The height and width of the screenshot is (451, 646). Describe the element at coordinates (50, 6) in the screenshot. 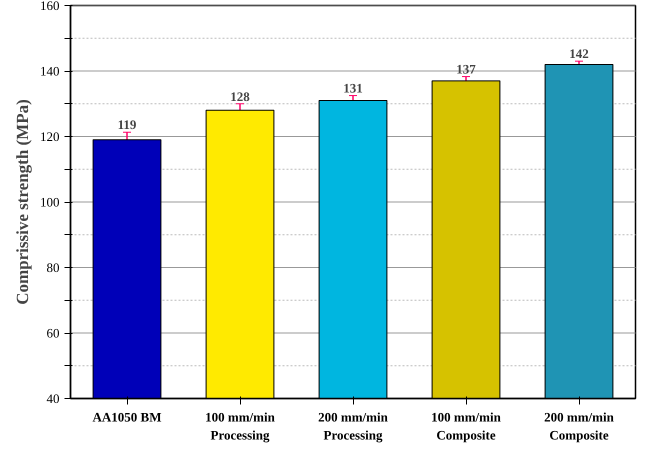

I see `y-tick-label: 160` at that location.